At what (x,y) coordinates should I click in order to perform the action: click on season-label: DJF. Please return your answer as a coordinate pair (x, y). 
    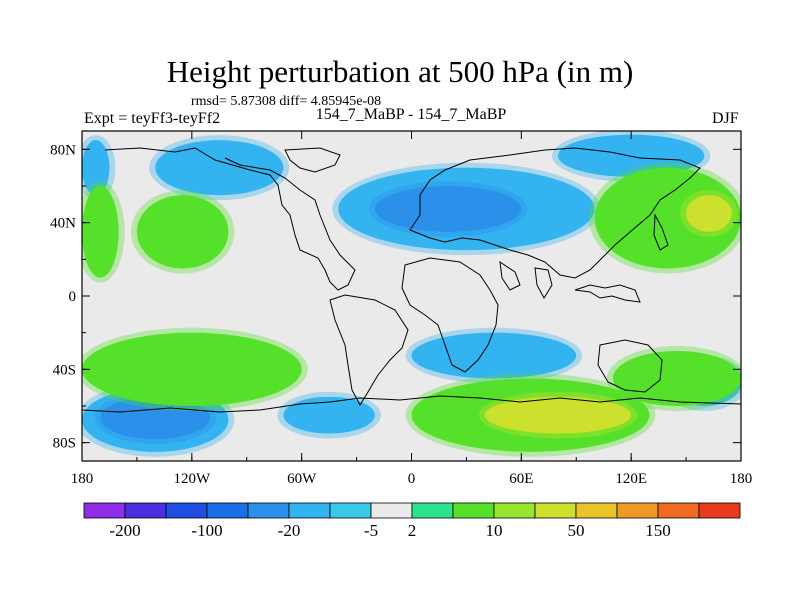
    Looking at the image, I should click on (725, 118).